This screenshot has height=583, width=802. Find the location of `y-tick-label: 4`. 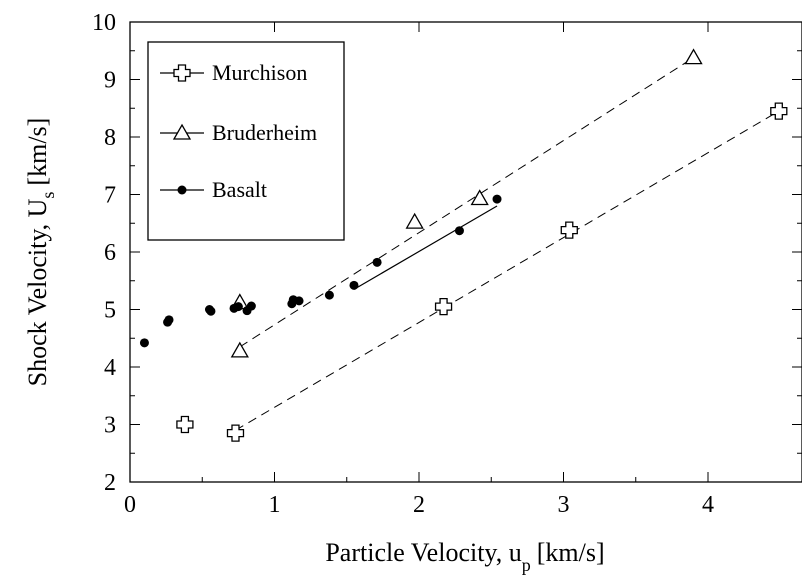

y-tick-label: 4 is located at coordinates (110, 368).